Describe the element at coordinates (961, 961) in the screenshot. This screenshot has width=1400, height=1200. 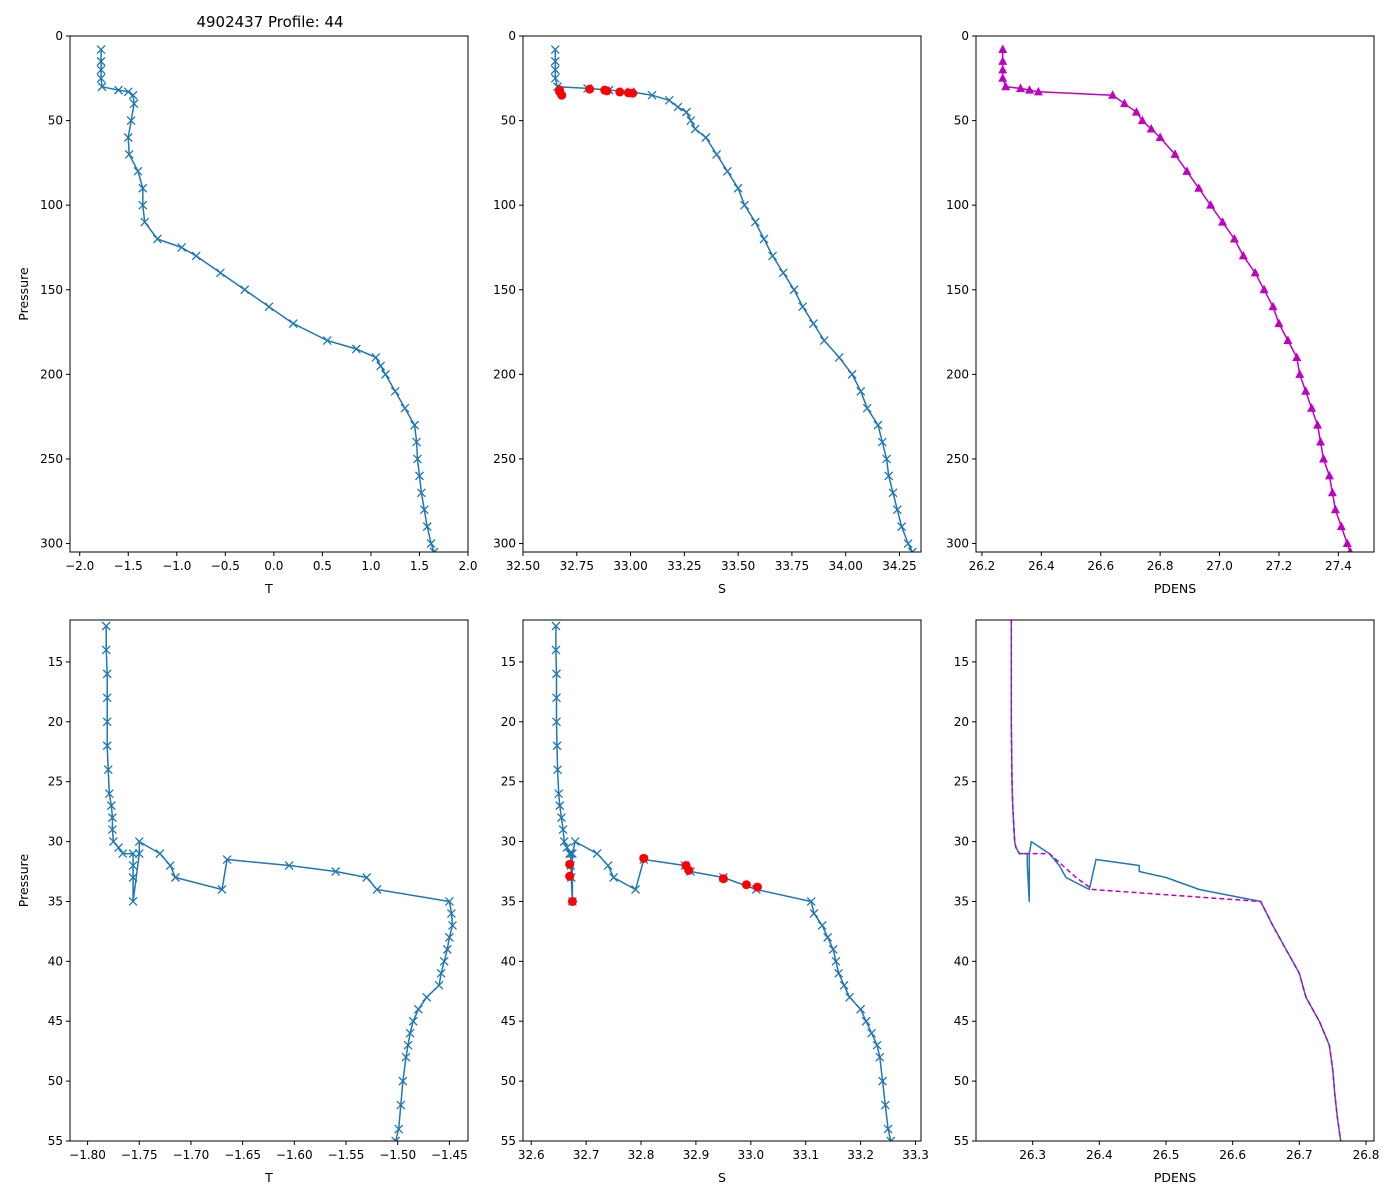
I see `y-tick-label: 40` at that location.